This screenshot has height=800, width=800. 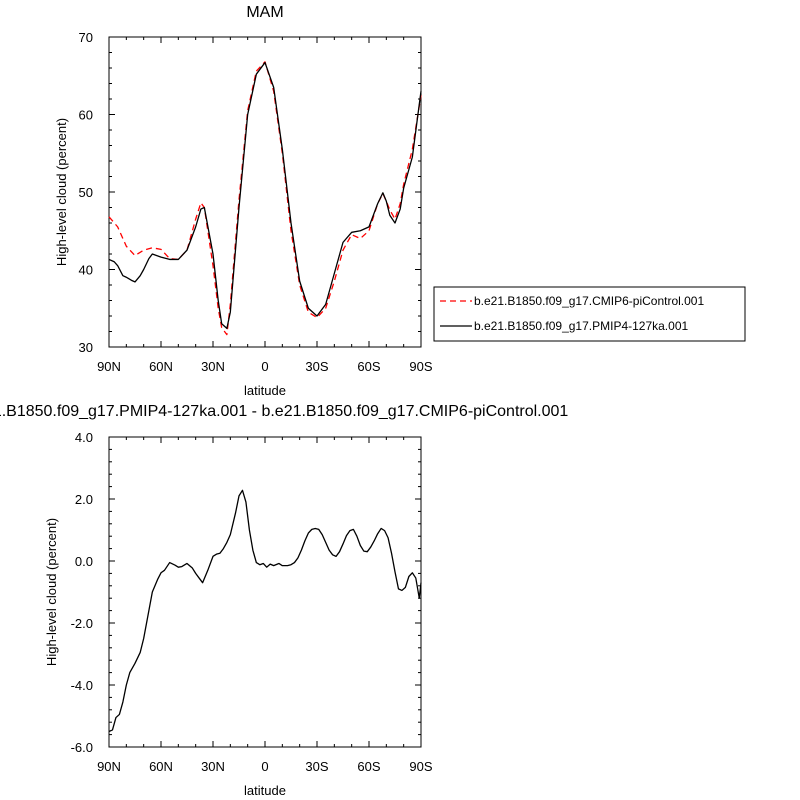 I want to click on top-x-tick-label: 60S, so click(x=368, y=366).